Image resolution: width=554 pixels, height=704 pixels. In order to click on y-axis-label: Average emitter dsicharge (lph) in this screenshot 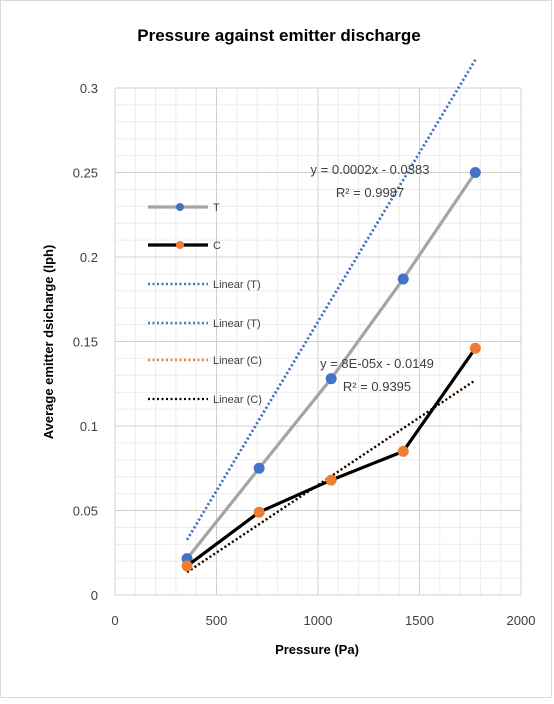, I will do `click(48, 342)`.